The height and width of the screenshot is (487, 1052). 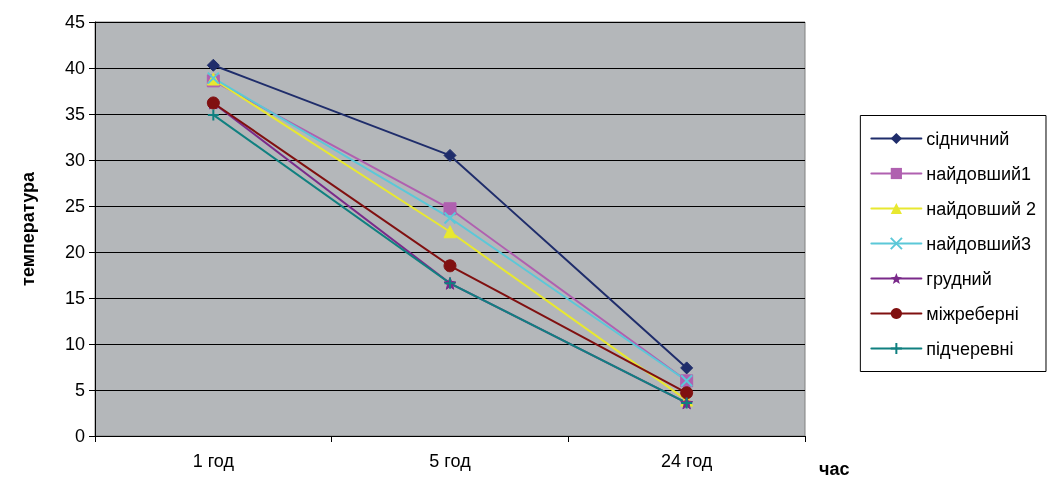 What do you see at coordinates (979, 243) in the screenshot?
I see `legend-label: найдовший3` at bounding box center [979, 243].